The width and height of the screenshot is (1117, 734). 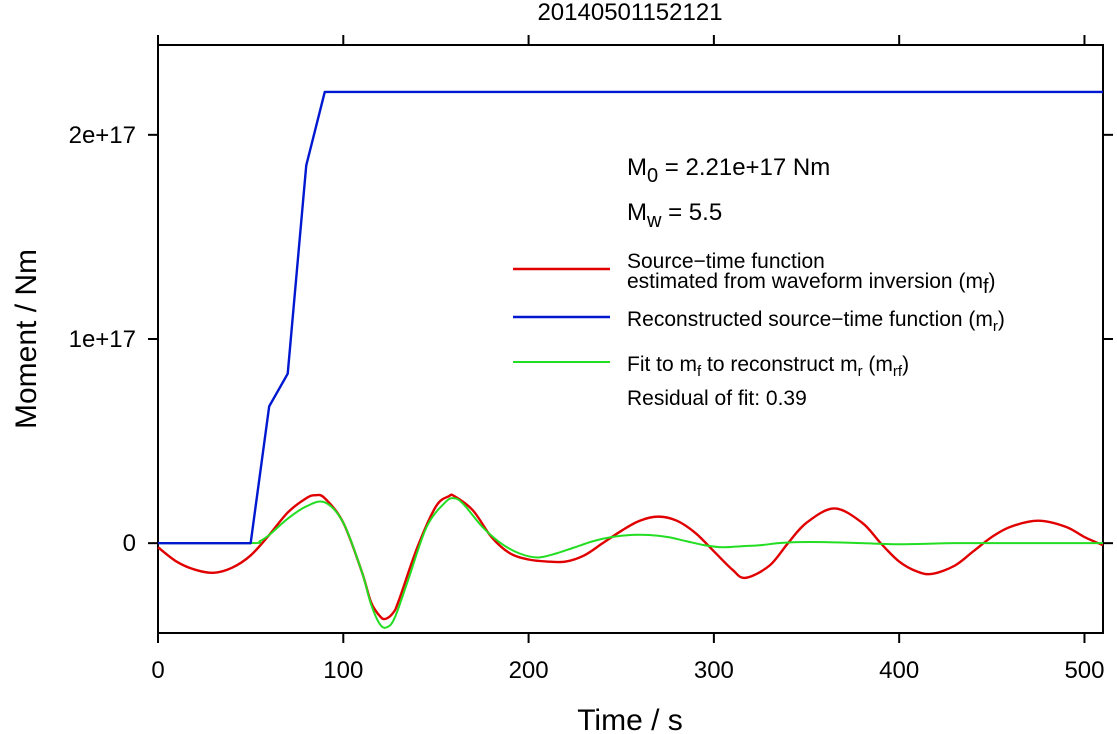 What do you see at coordinates (674, 215) in the screenshot?
I see `moment-magnitude-annotation: Mw = 5.5` at bounding box center [674, 215].